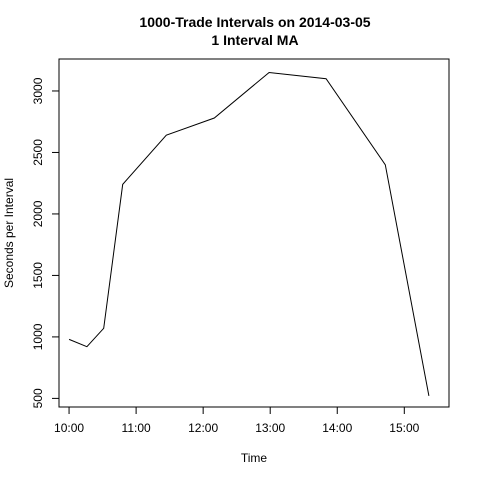 The image size is (480, 480). I want to click on x-tick-label: 10:00, so click(69, 428).